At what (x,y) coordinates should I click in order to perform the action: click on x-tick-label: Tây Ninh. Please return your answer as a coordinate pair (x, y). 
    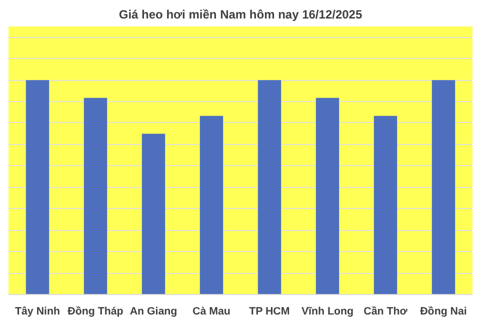
    Looking at the image, I should click on (37, 312).